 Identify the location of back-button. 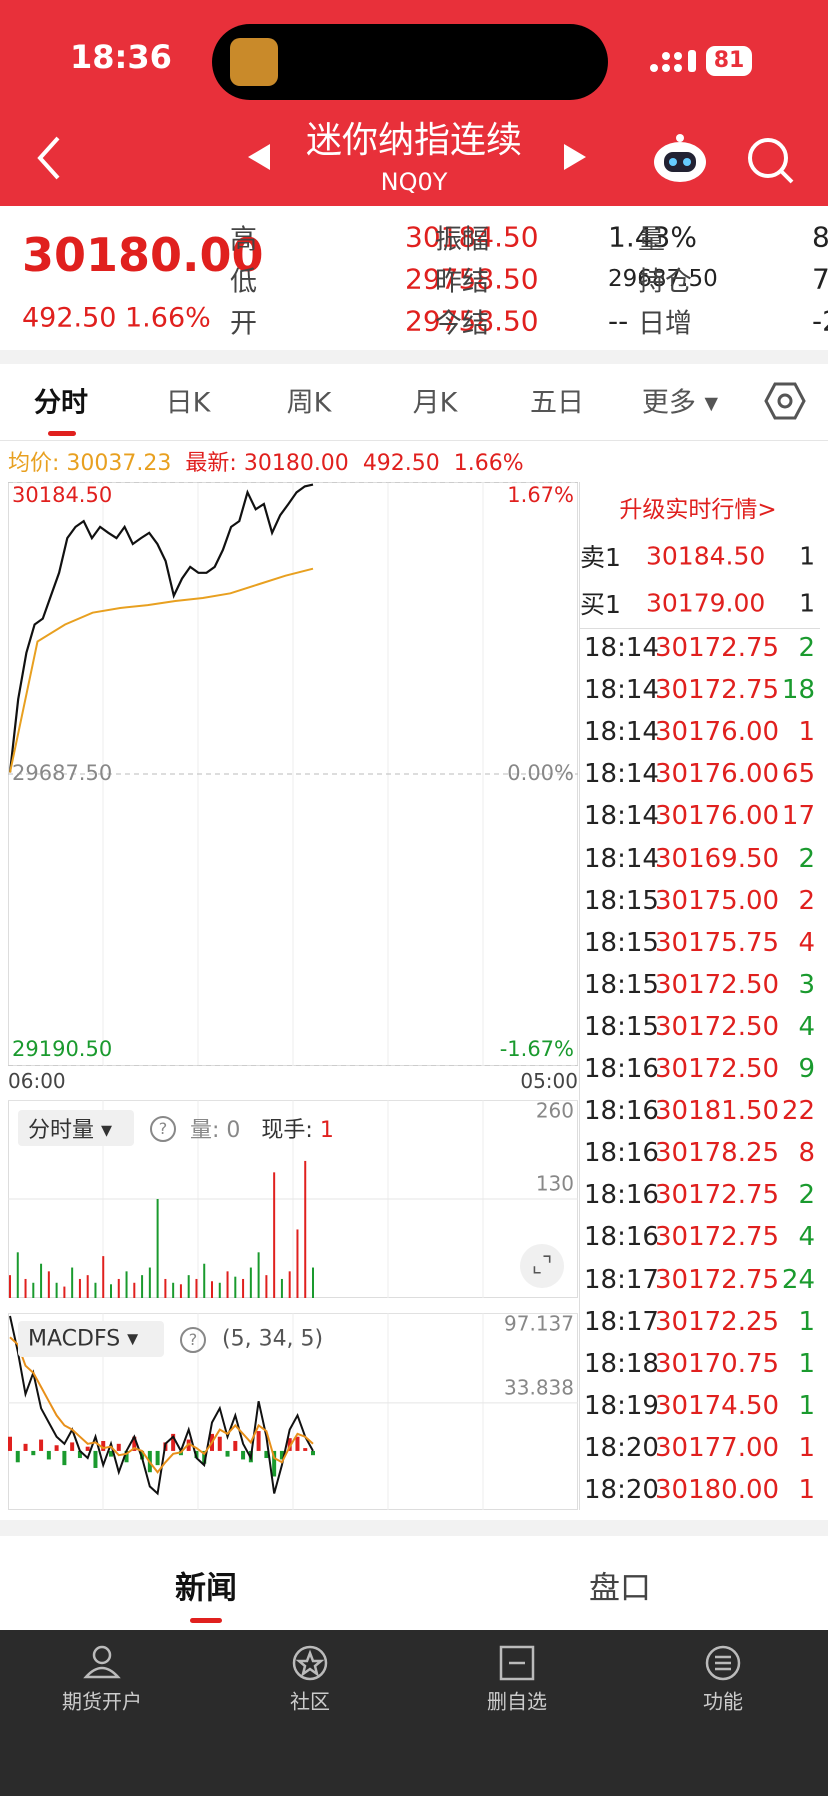
(50, 158).